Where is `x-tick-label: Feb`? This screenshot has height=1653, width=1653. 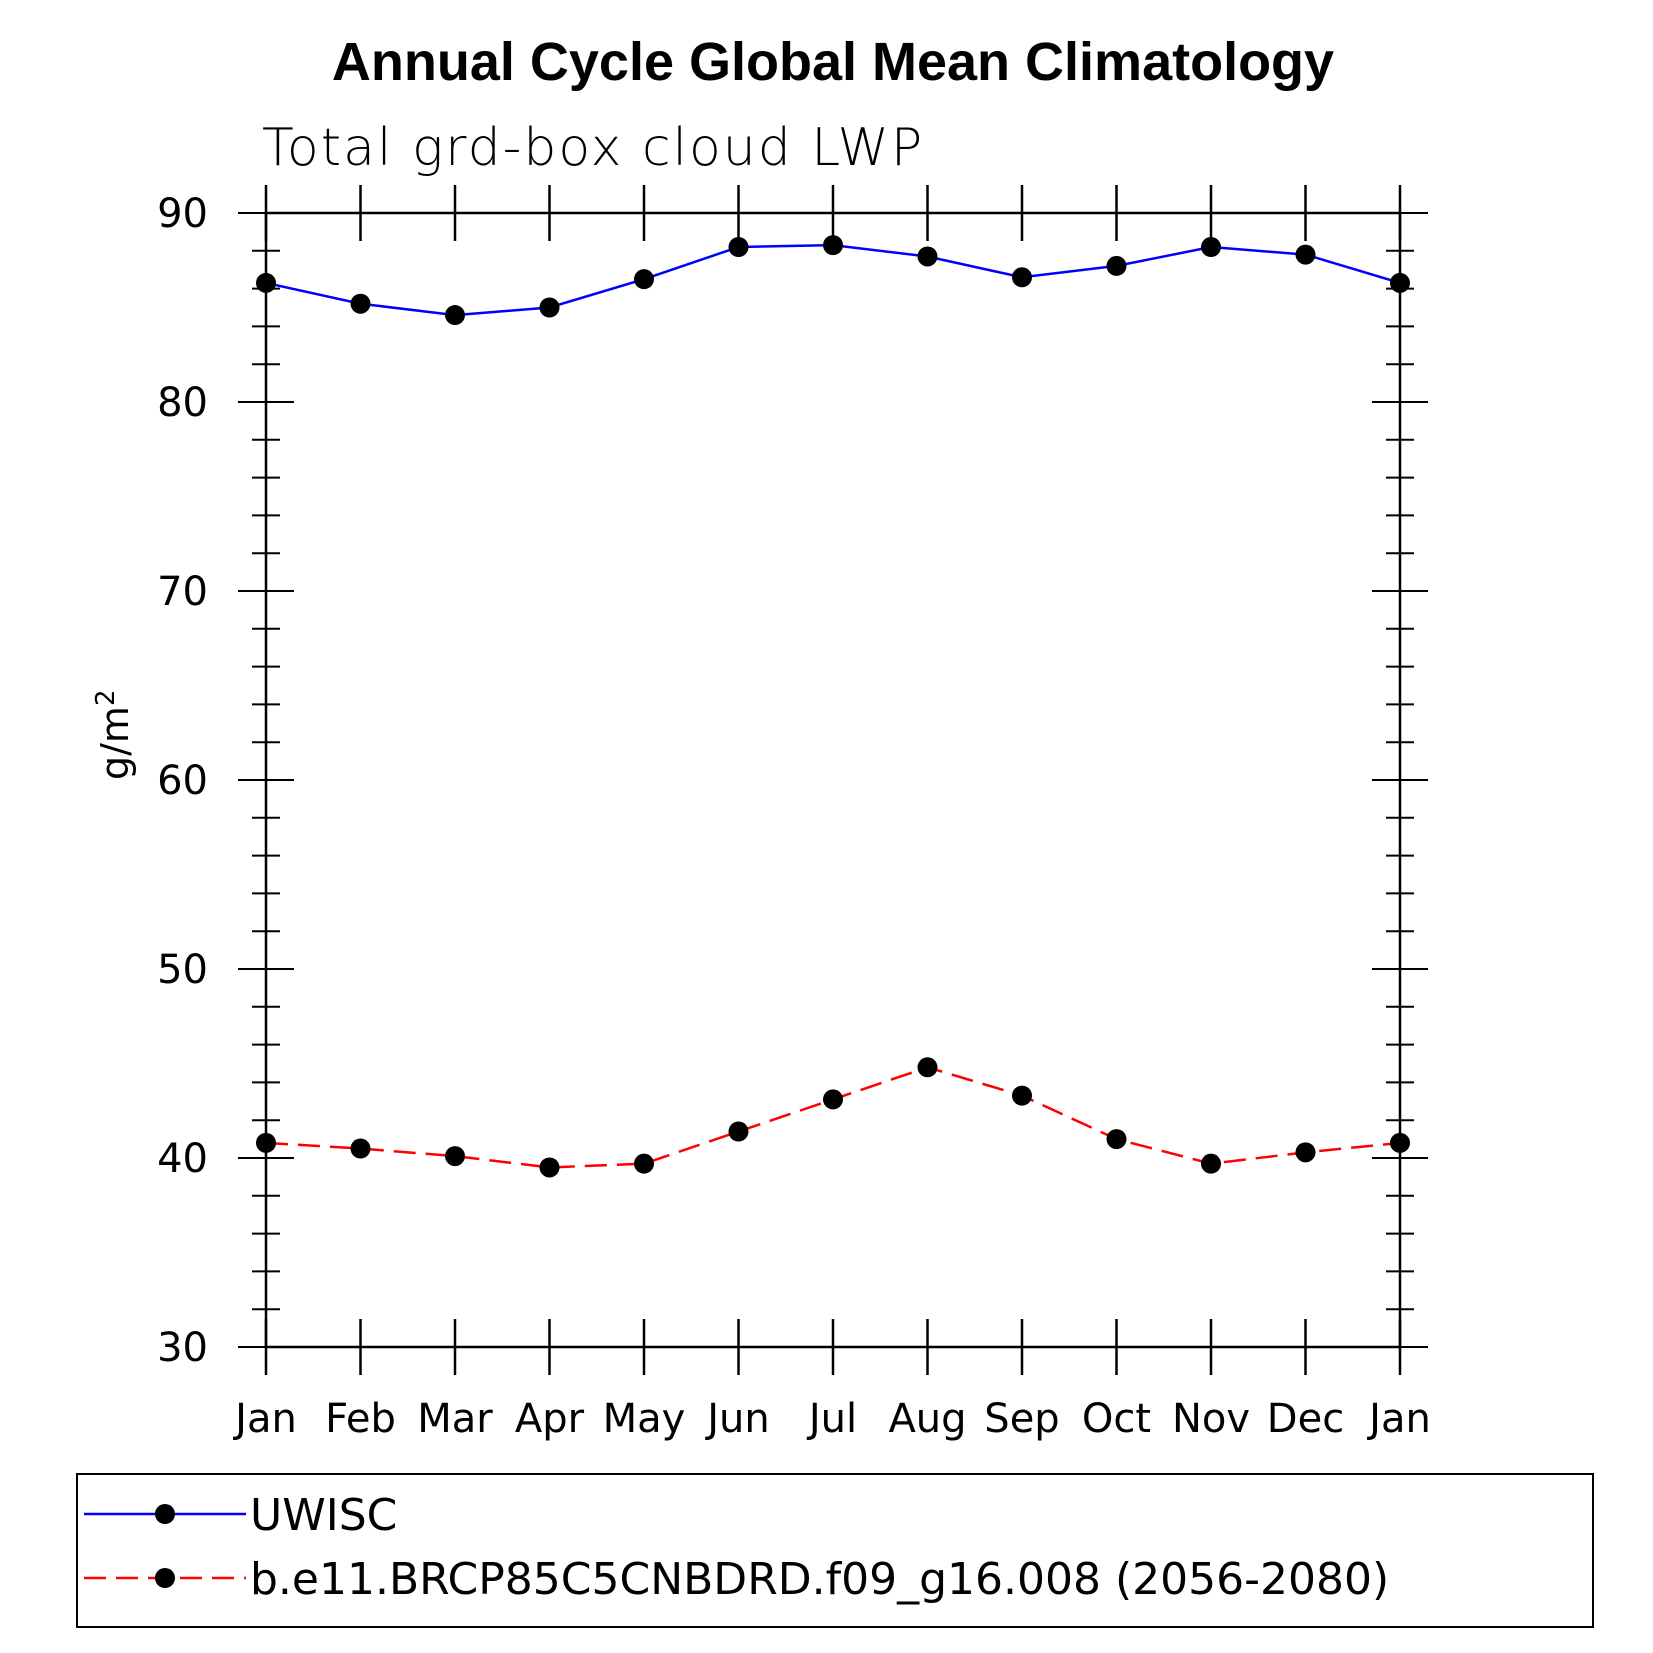 x-tick-label: Feb is located at coordinates (360, 1419).